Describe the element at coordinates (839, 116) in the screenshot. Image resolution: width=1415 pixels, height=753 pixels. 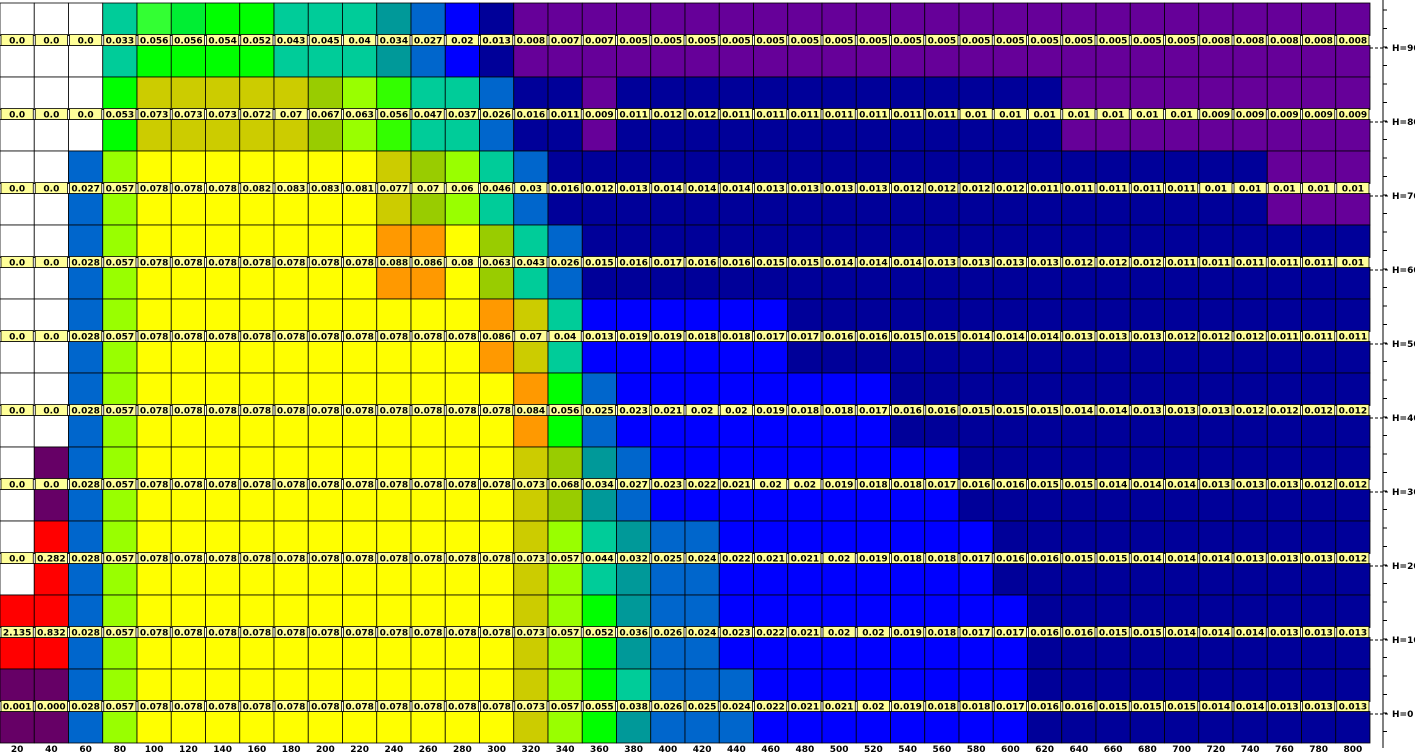
I see `value-label: 0.011` at that location.